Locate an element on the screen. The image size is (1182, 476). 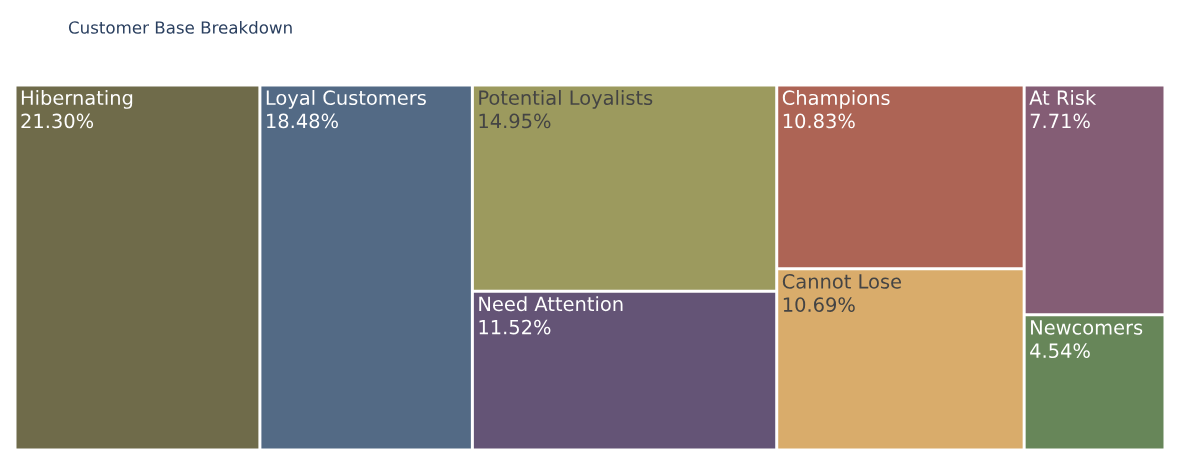
category-label: At Risk is located at coordinates (1063, 98).